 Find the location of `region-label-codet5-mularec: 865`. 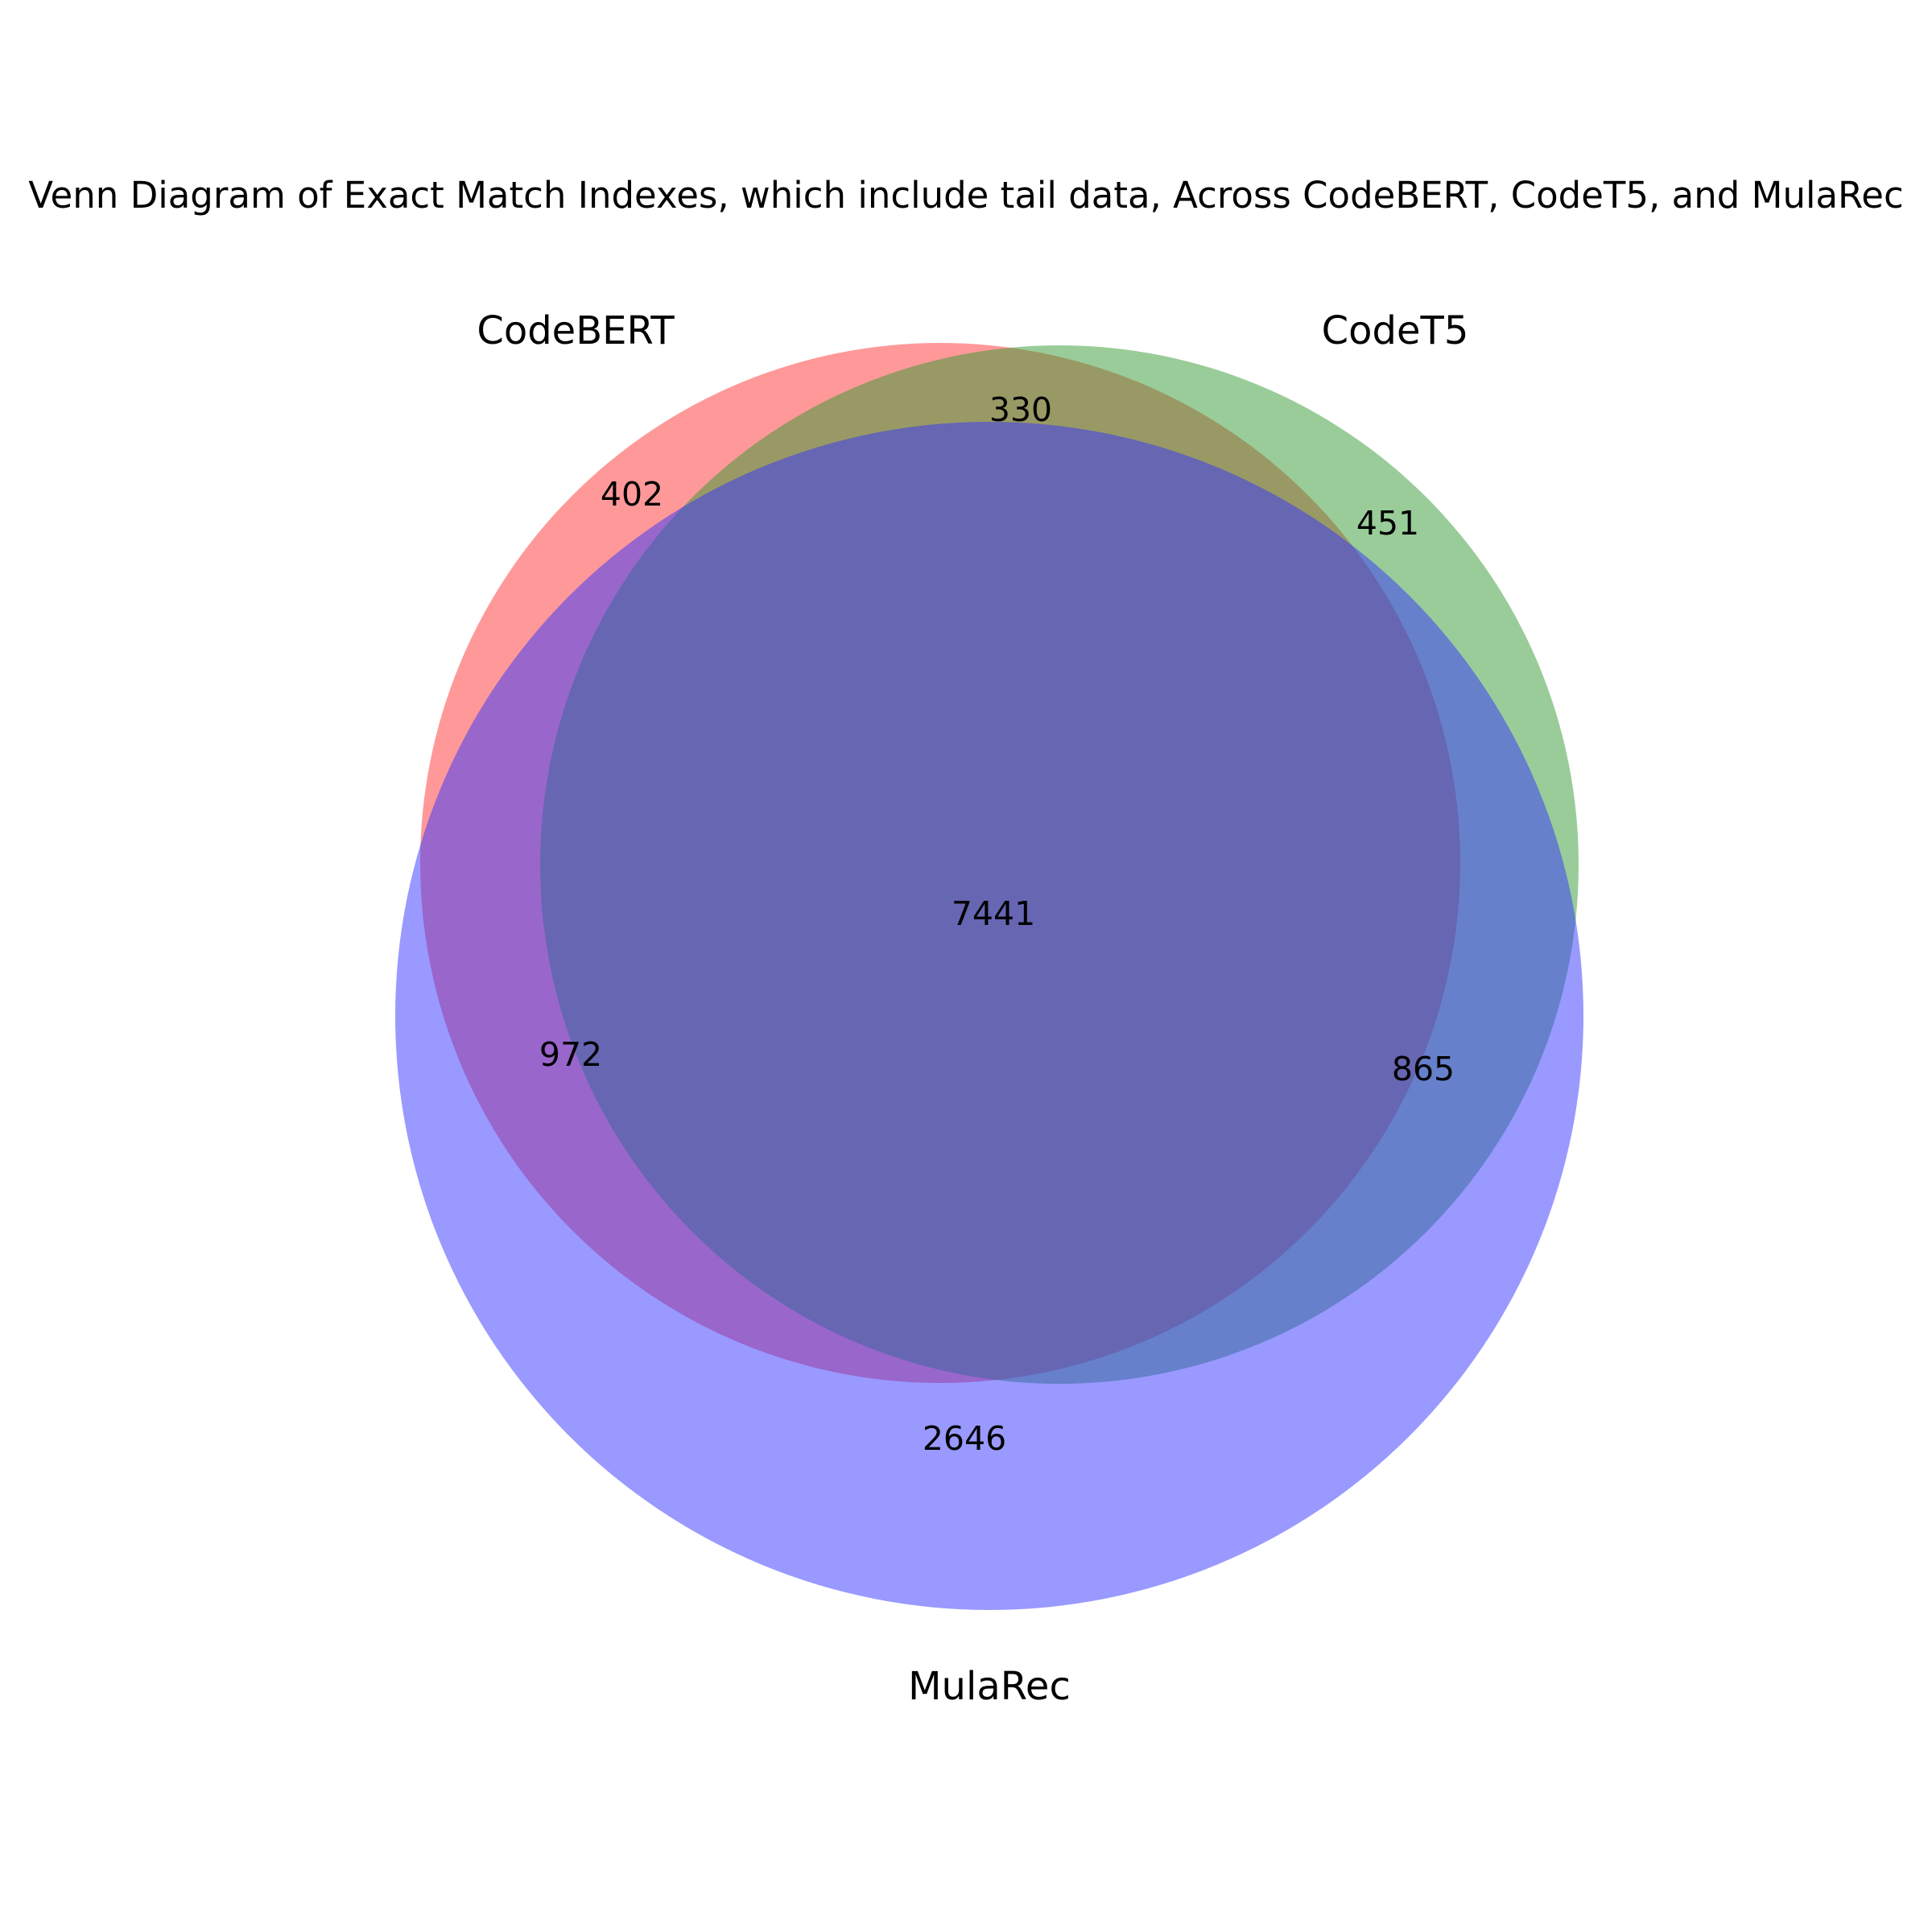

region-label-codet5-mularec: 865 is located at coordinates (1423, 1069).